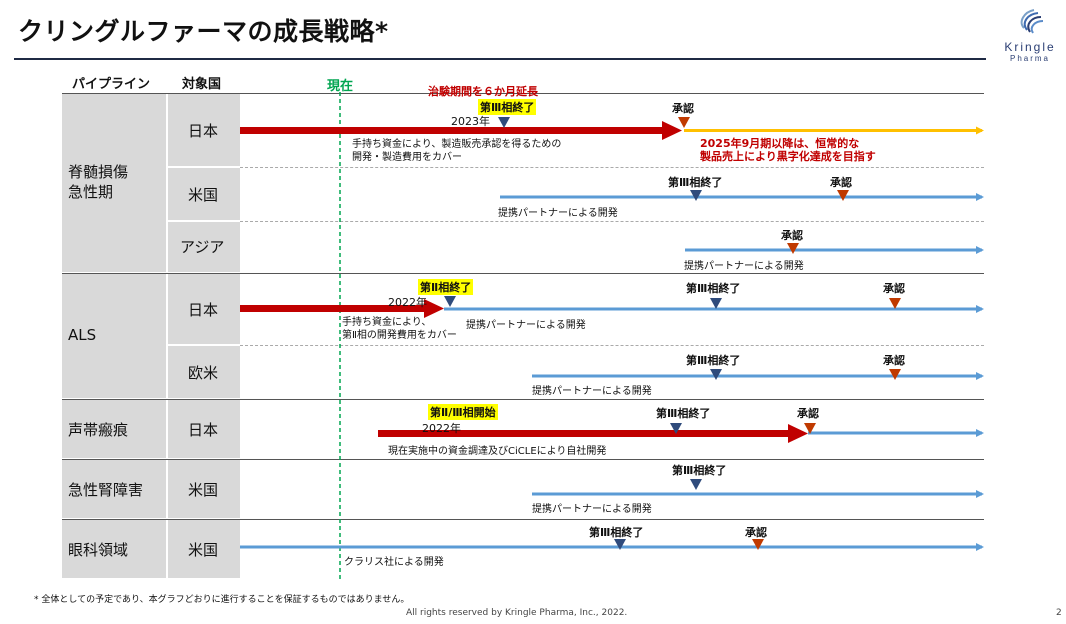 This screenshot has height=624, width=1066. What do you see at coordinates (1030, 47) in the screenshot?
I see `logo-name: Kringle` at bounding box center [1030, 47].